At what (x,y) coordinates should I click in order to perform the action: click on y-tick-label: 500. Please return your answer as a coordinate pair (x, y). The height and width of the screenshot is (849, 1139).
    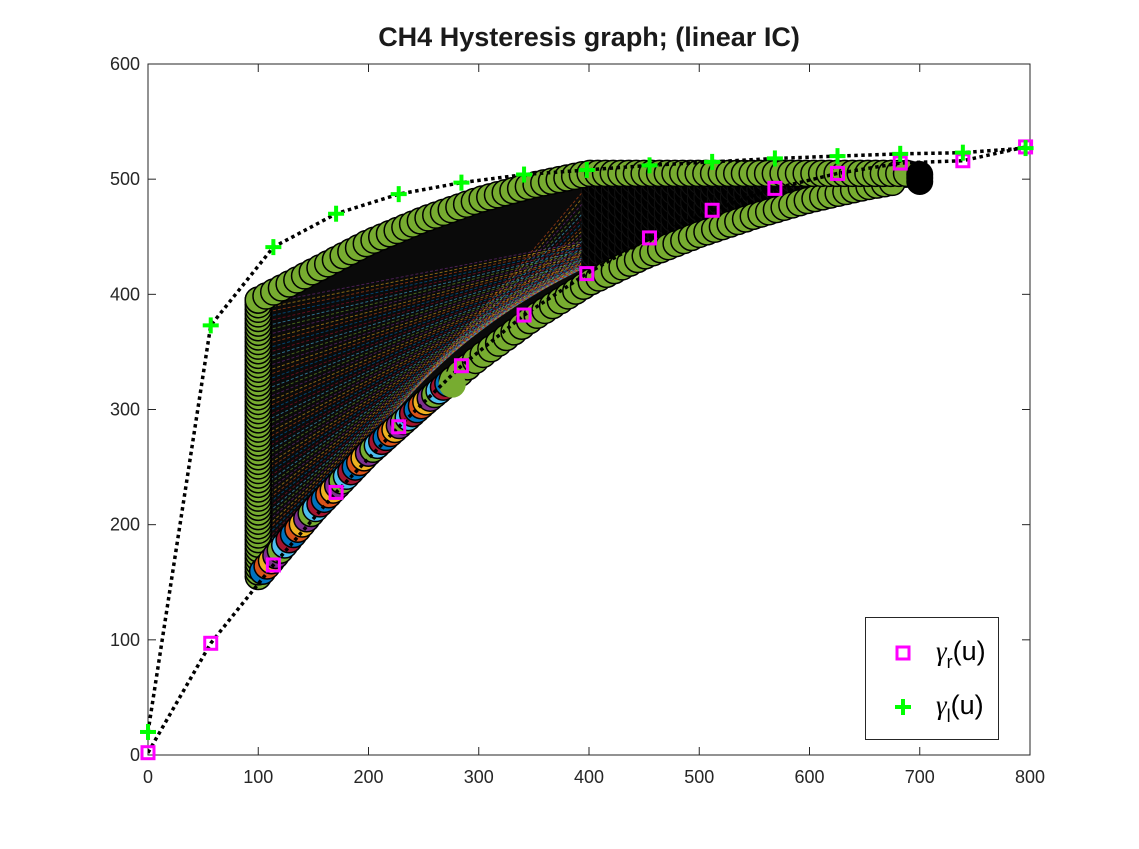
    Looking at the image, I should click on (125, 179).